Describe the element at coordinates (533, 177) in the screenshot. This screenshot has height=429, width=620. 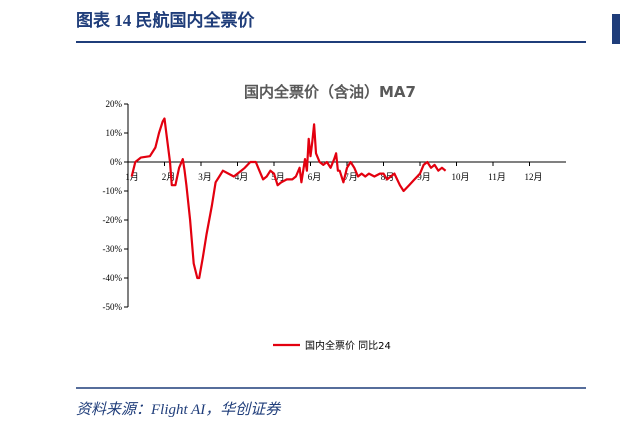
I see `x-tick-label: 12月` at that location.